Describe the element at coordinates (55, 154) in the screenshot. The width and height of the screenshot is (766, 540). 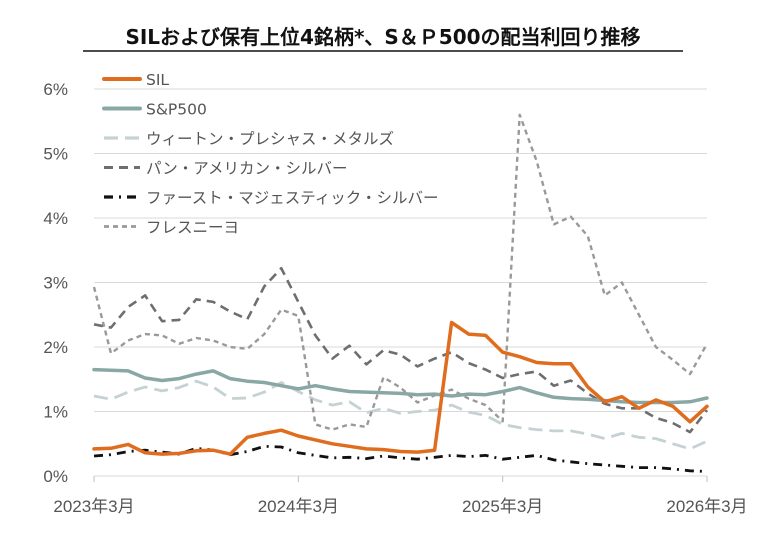
I see `y-tick-label: 5%` at that location.